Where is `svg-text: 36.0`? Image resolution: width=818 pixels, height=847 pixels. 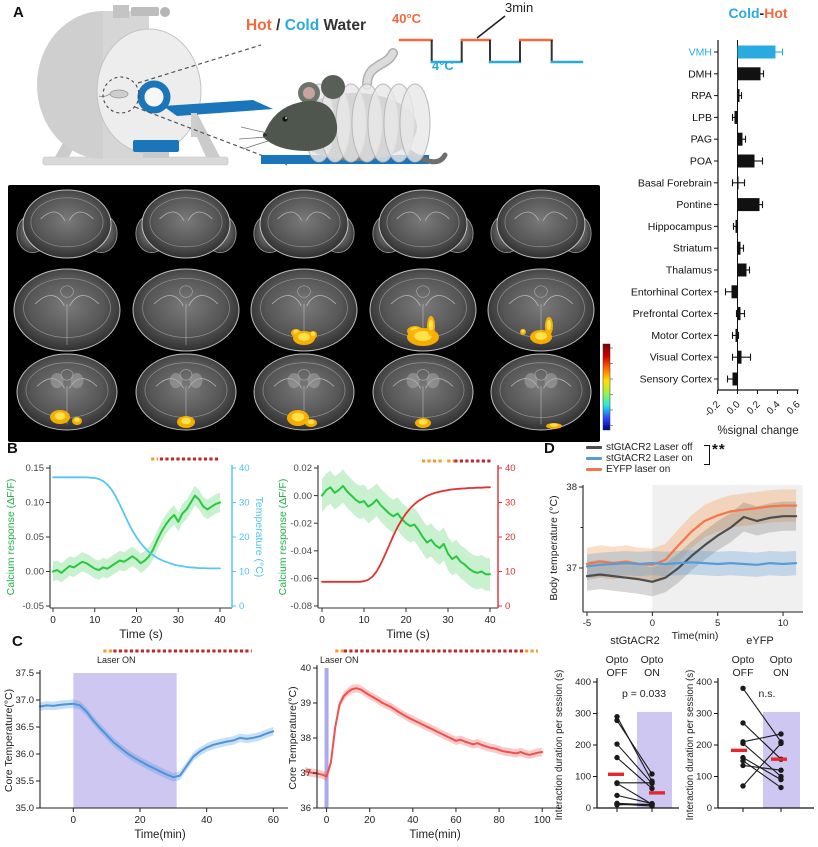 svg-text: 36.0 is located at coordinates (25, 754).